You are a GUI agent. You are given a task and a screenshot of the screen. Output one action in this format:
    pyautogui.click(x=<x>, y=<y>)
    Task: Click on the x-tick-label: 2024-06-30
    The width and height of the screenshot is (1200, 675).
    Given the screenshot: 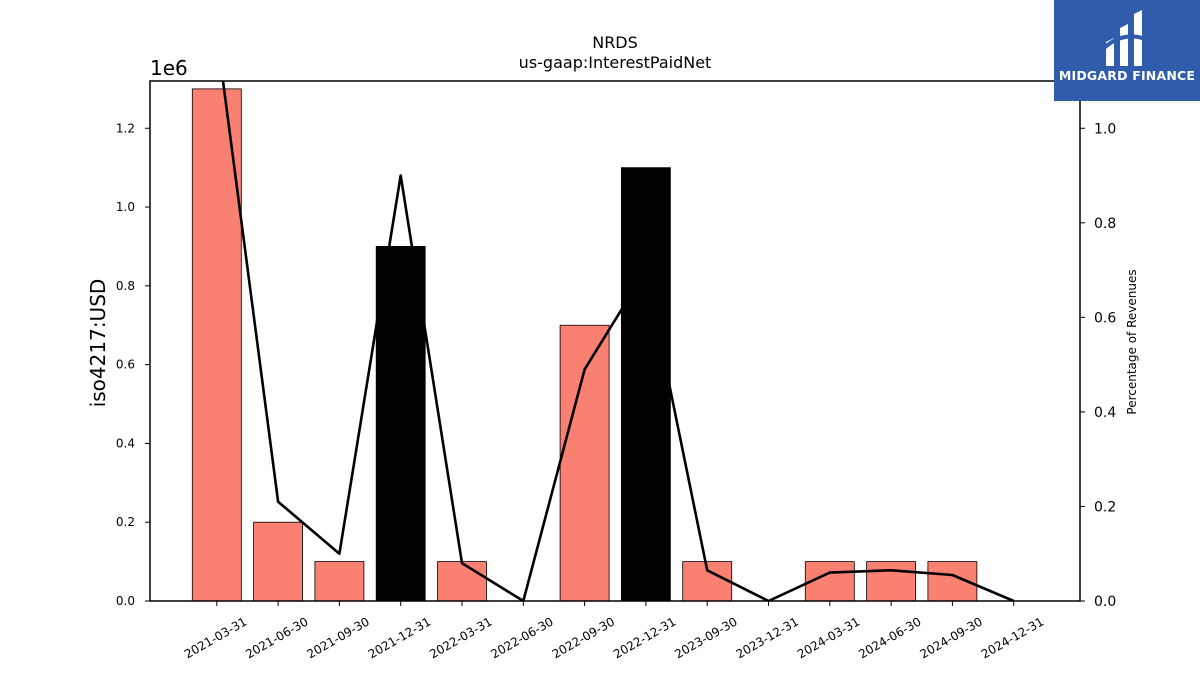 What is the action you would take?
    pyautogui.click(x=889, y=637)
    